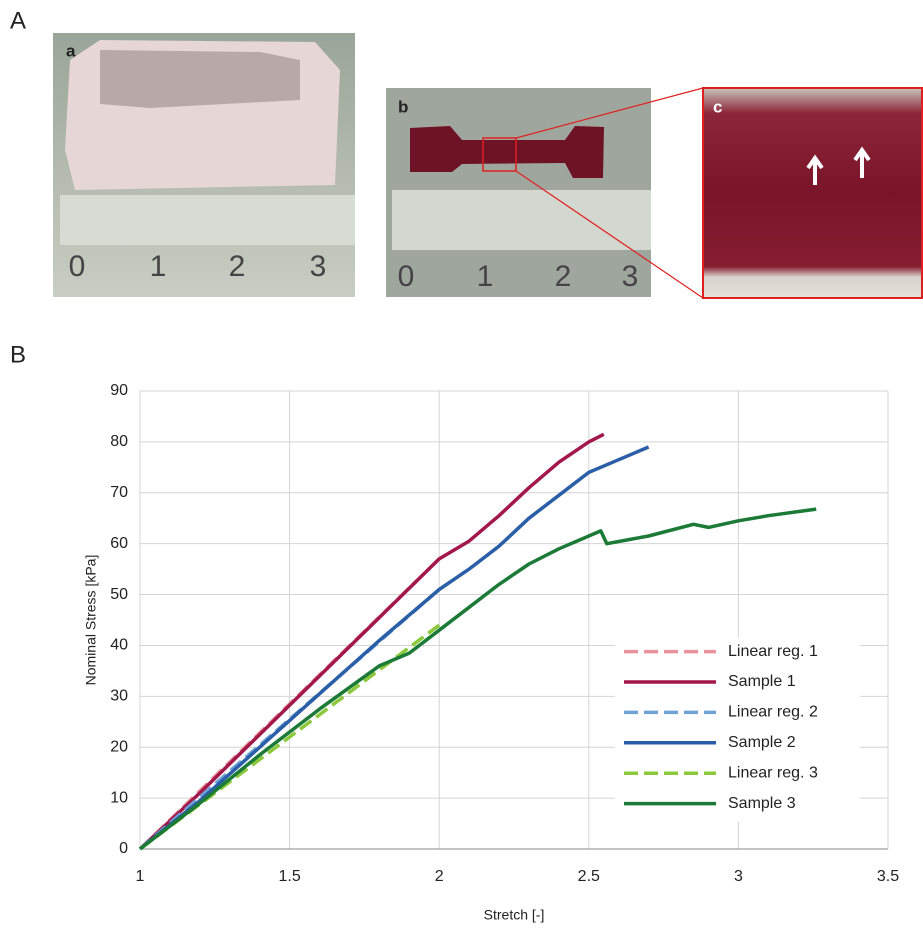 The height and width of the screenshot is (928, 923). Describe the element at coordinates (773, 712) in the screenshot. I see `legend-label: Linear reg. 2` at that location.